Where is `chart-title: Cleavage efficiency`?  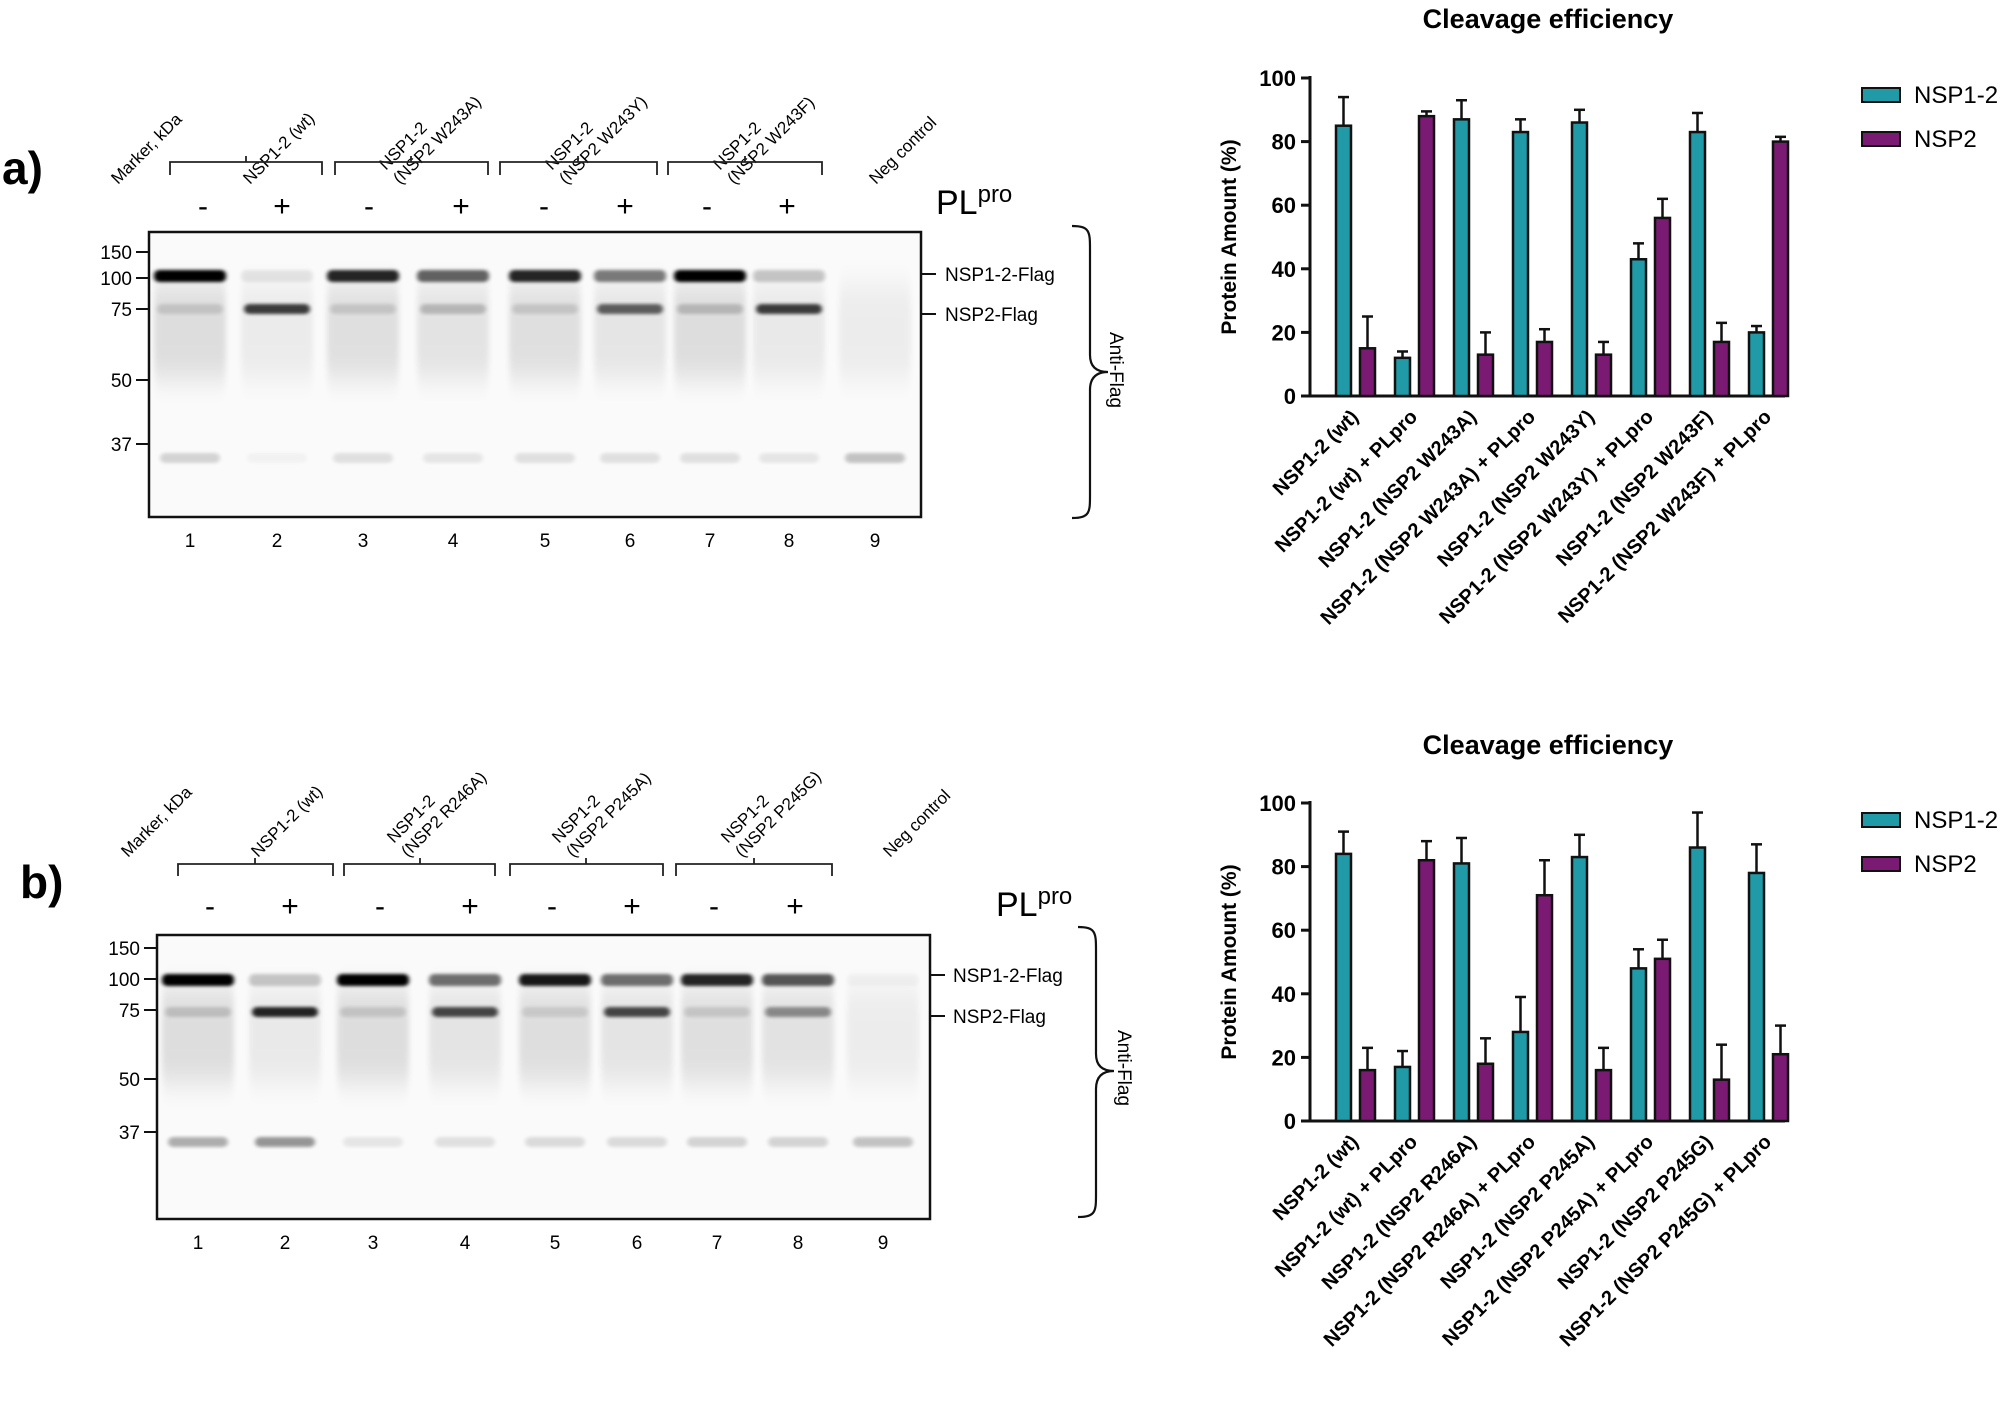
chart-title: Cleavage efficiency is located at coordinates (1548, 745).